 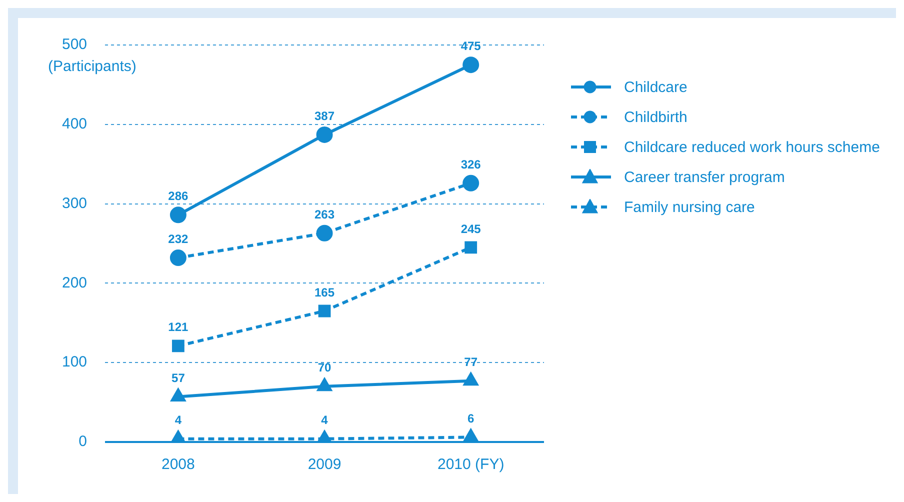 I want to click on data-label: 57, so click(x=179, y=378).